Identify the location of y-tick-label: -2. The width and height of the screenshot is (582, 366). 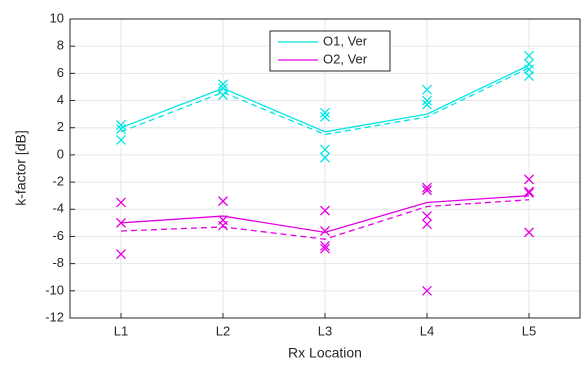
(58, 181).